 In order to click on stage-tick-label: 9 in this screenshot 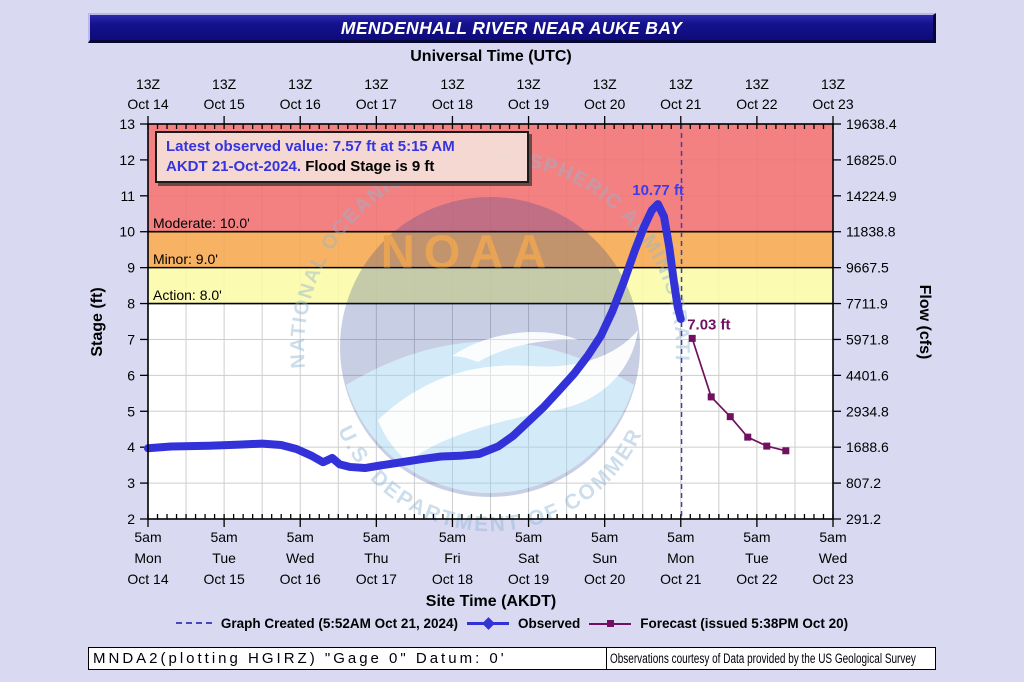, I will do `click(131, 268)`.